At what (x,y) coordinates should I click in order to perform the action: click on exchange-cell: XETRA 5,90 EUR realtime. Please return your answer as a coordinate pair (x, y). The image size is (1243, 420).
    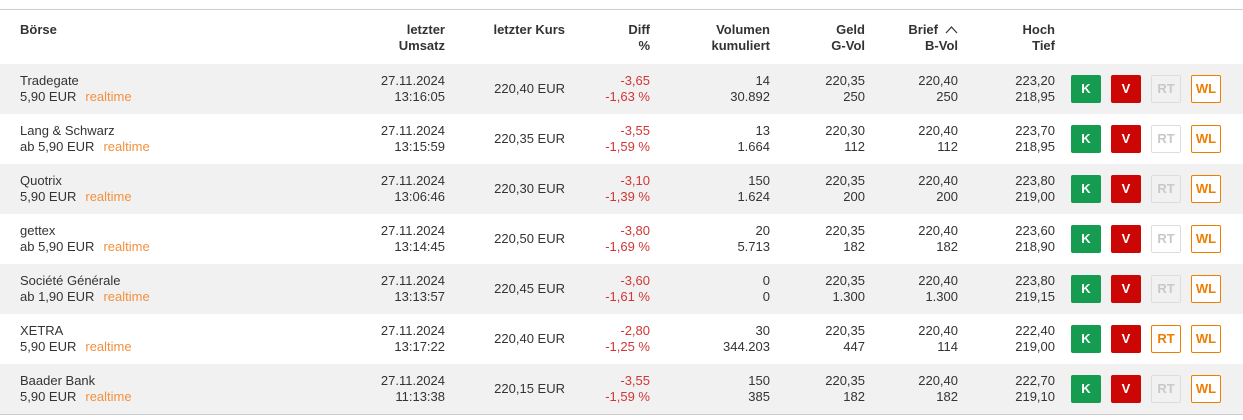
    Looking at the image, I should click on (167, 339).